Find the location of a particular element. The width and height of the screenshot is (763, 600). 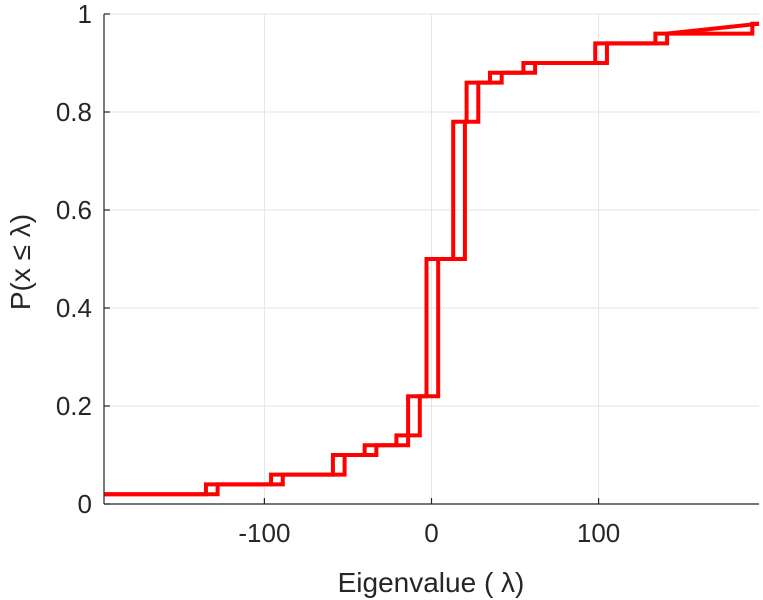

x-tick-label: -100 is located at coordinates (264, 533).